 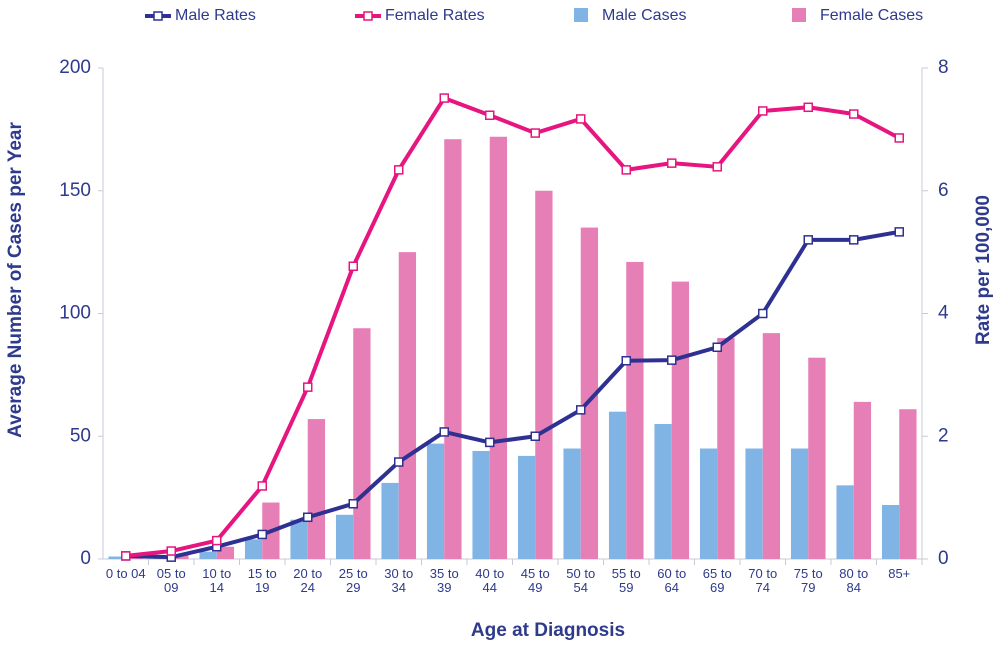 What do you see at coordinates (943, 435) in the screenshot?
I see `y2-tick-label: 2` at bounding box center [943, 435].